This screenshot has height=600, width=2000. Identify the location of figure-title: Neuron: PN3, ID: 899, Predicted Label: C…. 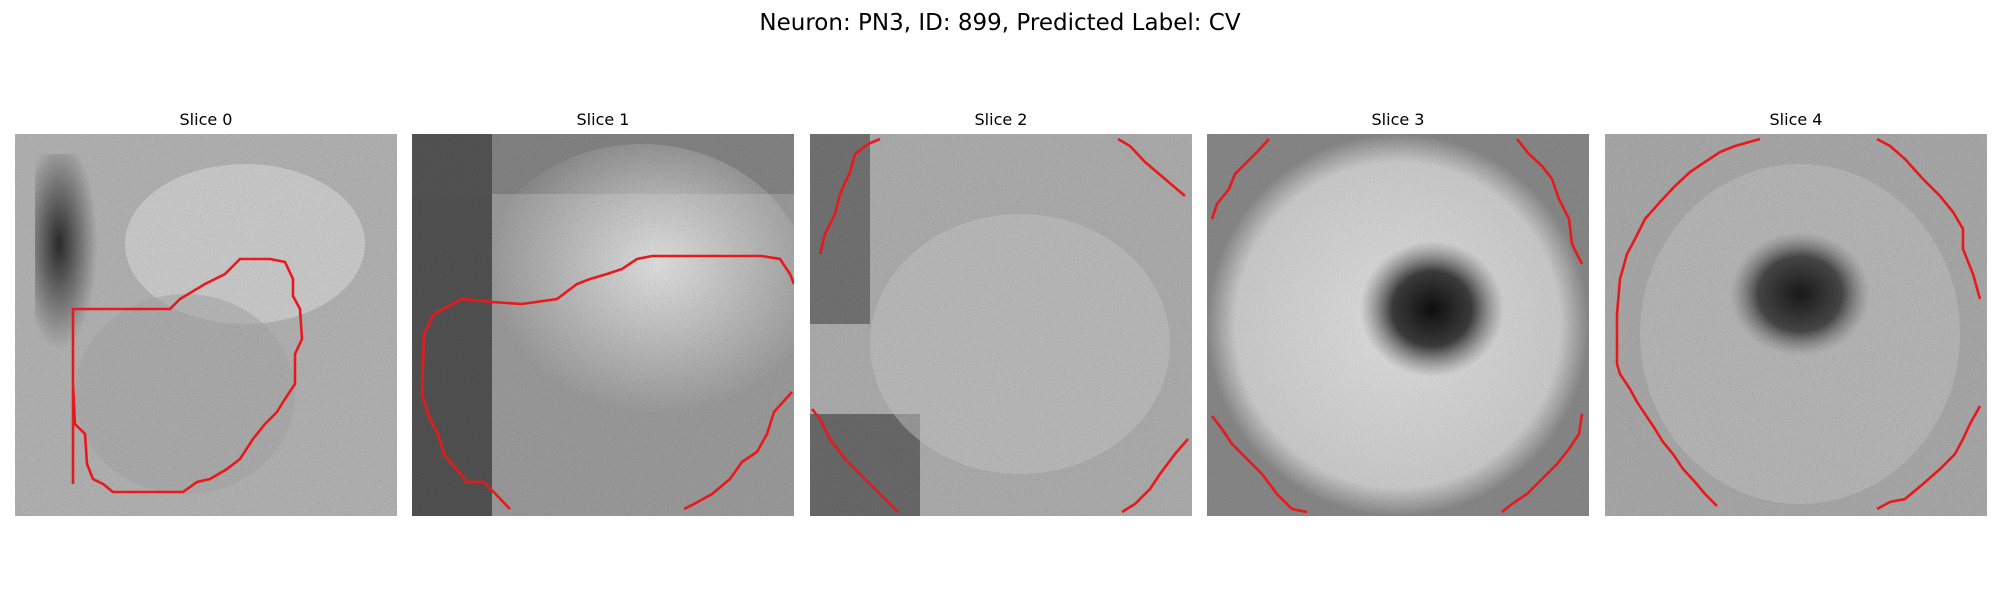
(1000, 23).